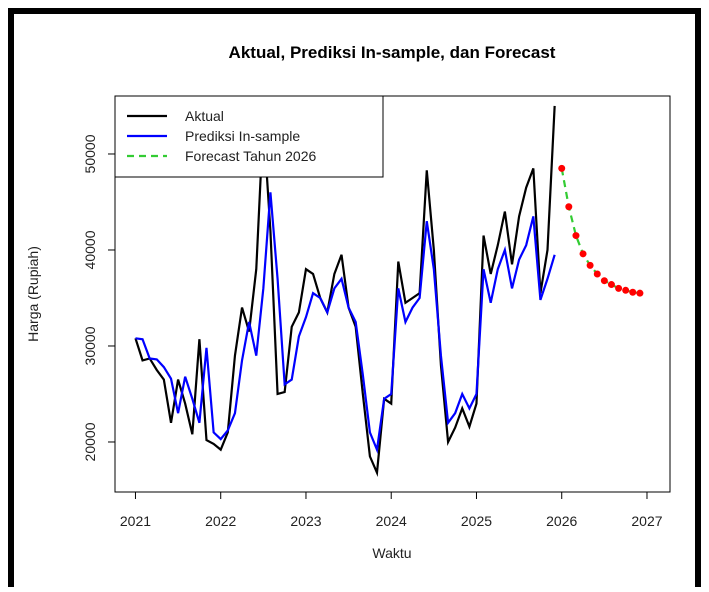 The height and width of the screenshot is (592, 709). What do you see at coordinates (90, 441) in the screenshot?
I see `y-tick-label: 20000` at bounding box center [90, 441].